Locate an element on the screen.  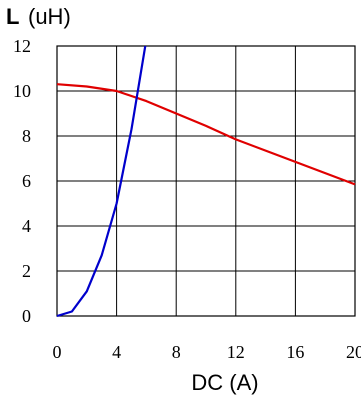
y-tick-label: 6 is located at coordinates (26, 181).